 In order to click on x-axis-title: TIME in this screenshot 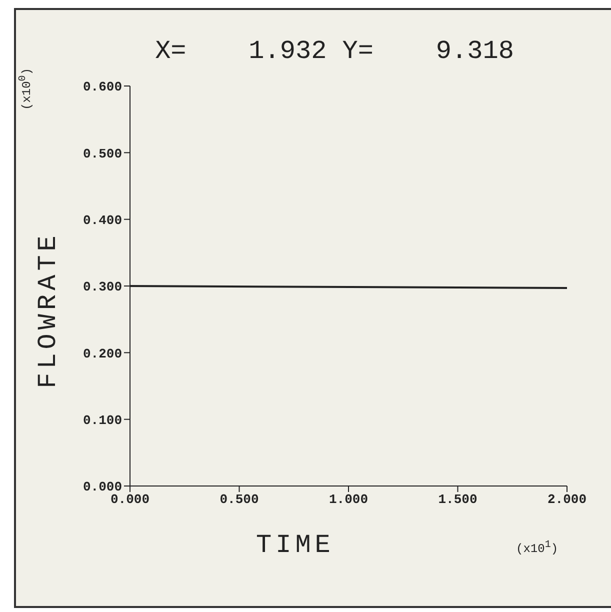, I will do `click(295, 545)`.